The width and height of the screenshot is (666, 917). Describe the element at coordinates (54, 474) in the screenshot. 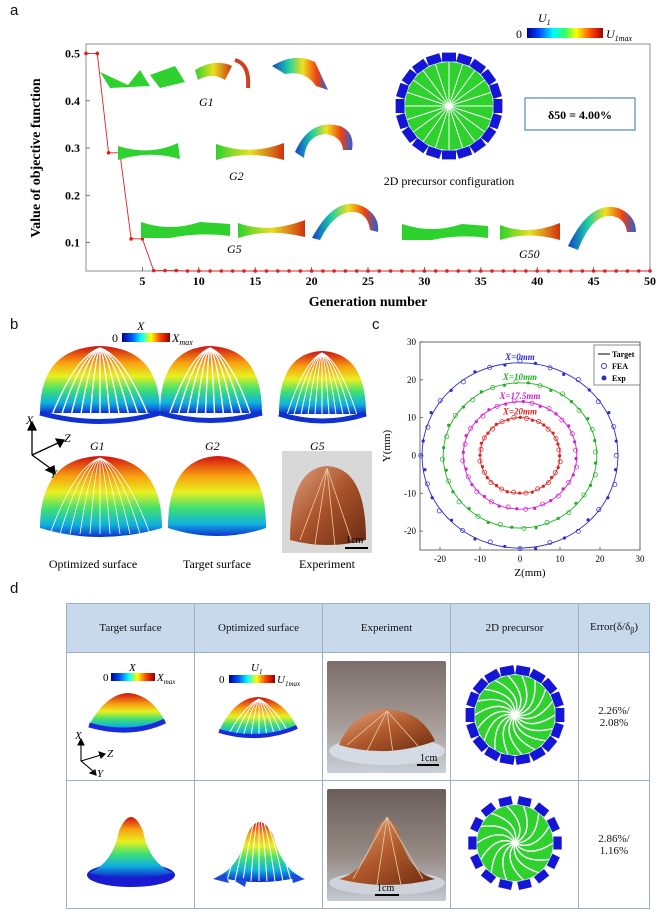

I see `axis-y: Y` at that location.